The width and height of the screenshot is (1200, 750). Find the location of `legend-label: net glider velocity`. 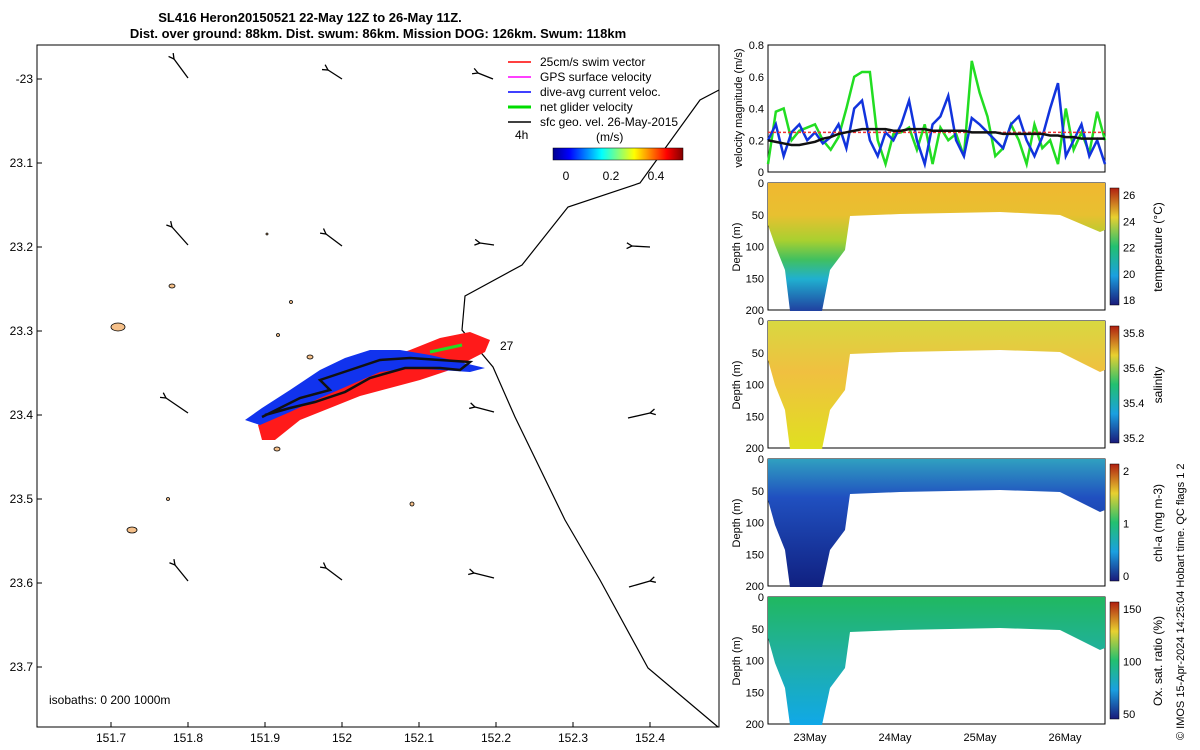

legend-label: net glider velocity is located at coordinates (586, 107).